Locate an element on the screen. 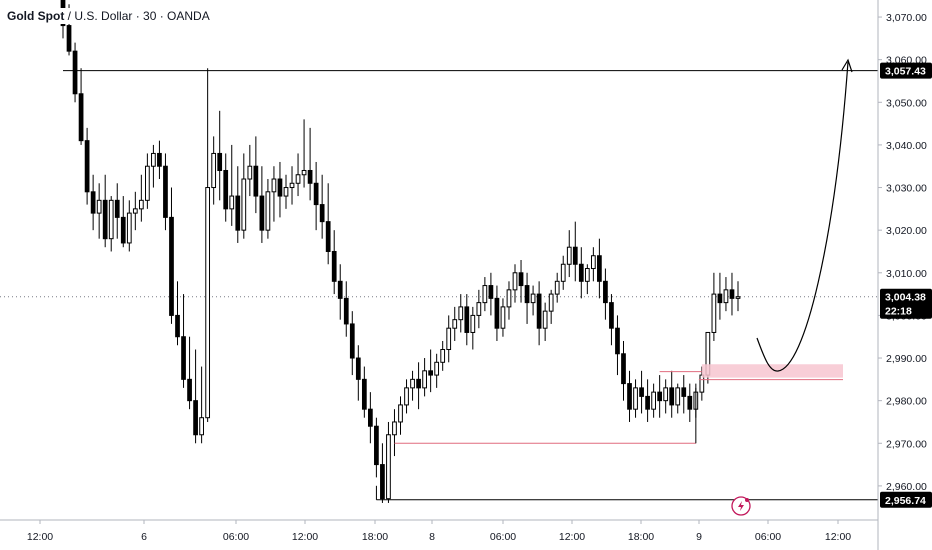  price-tick-label: 3,070.00 is located at coordinates (906, 18).